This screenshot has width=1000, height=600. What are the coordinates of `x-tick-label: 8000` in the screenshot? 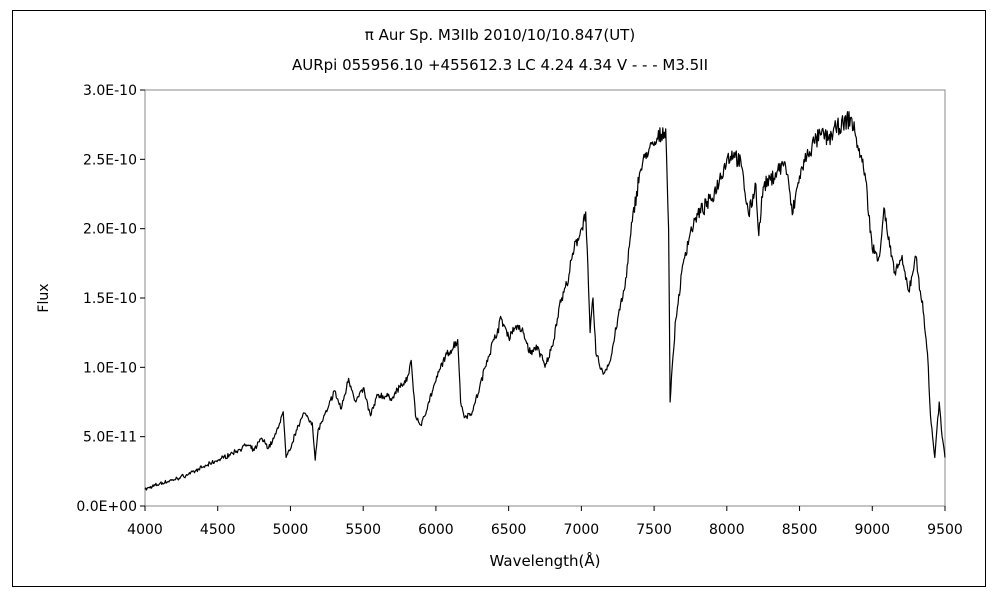 It's located at (727, 530).